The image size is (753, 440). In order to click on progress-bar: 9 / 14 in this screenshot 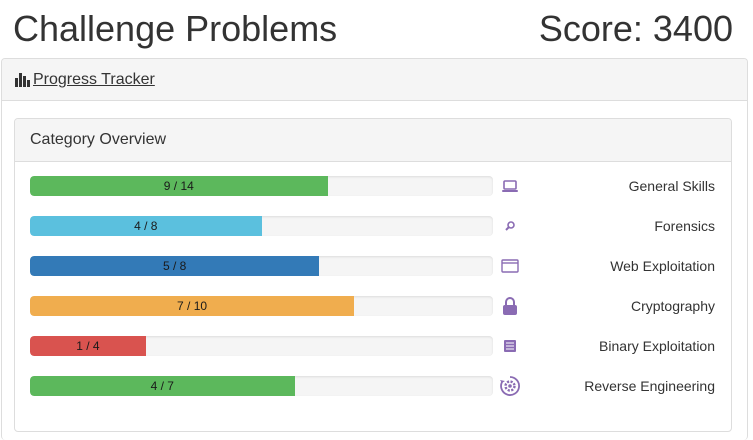, I will do `click(261, 186)`.